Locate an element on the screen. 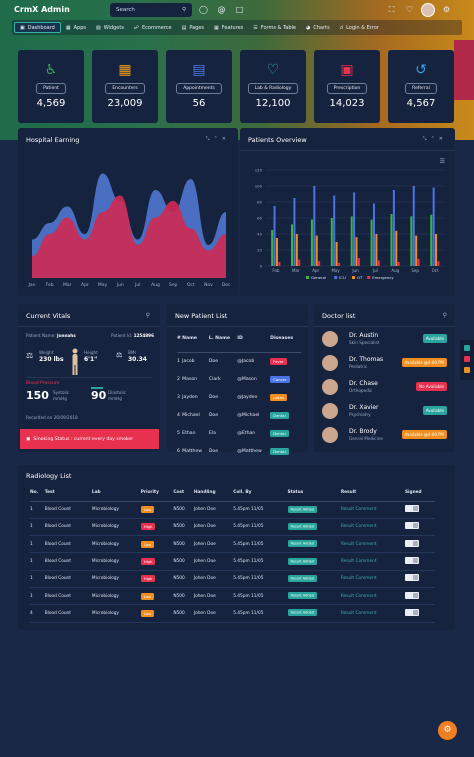 The image size is (474, 757). legend-swatch is located at coordinates (307, 277).